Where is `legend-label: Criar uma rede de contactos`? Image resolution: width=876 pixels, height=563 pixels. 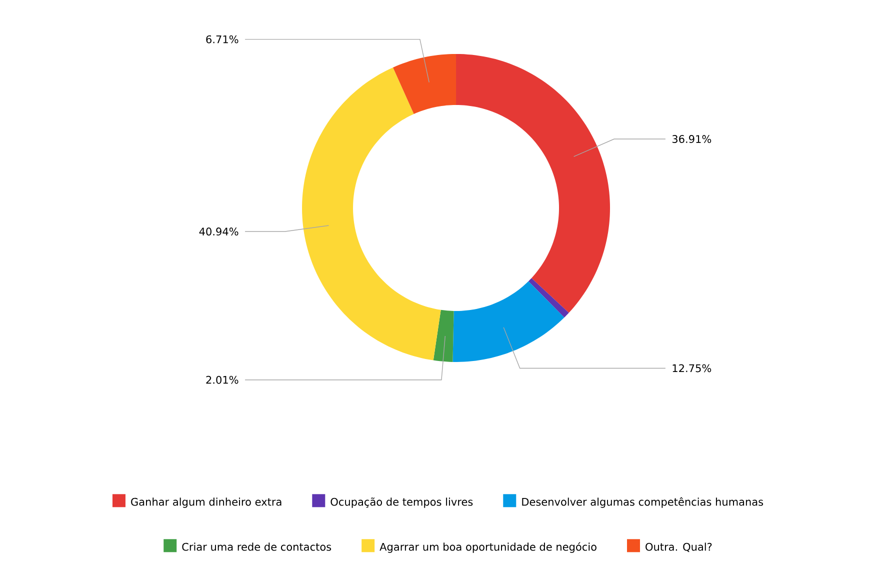
legend-label: Criar uma rede de contactos is located at coordinates (257, 546).